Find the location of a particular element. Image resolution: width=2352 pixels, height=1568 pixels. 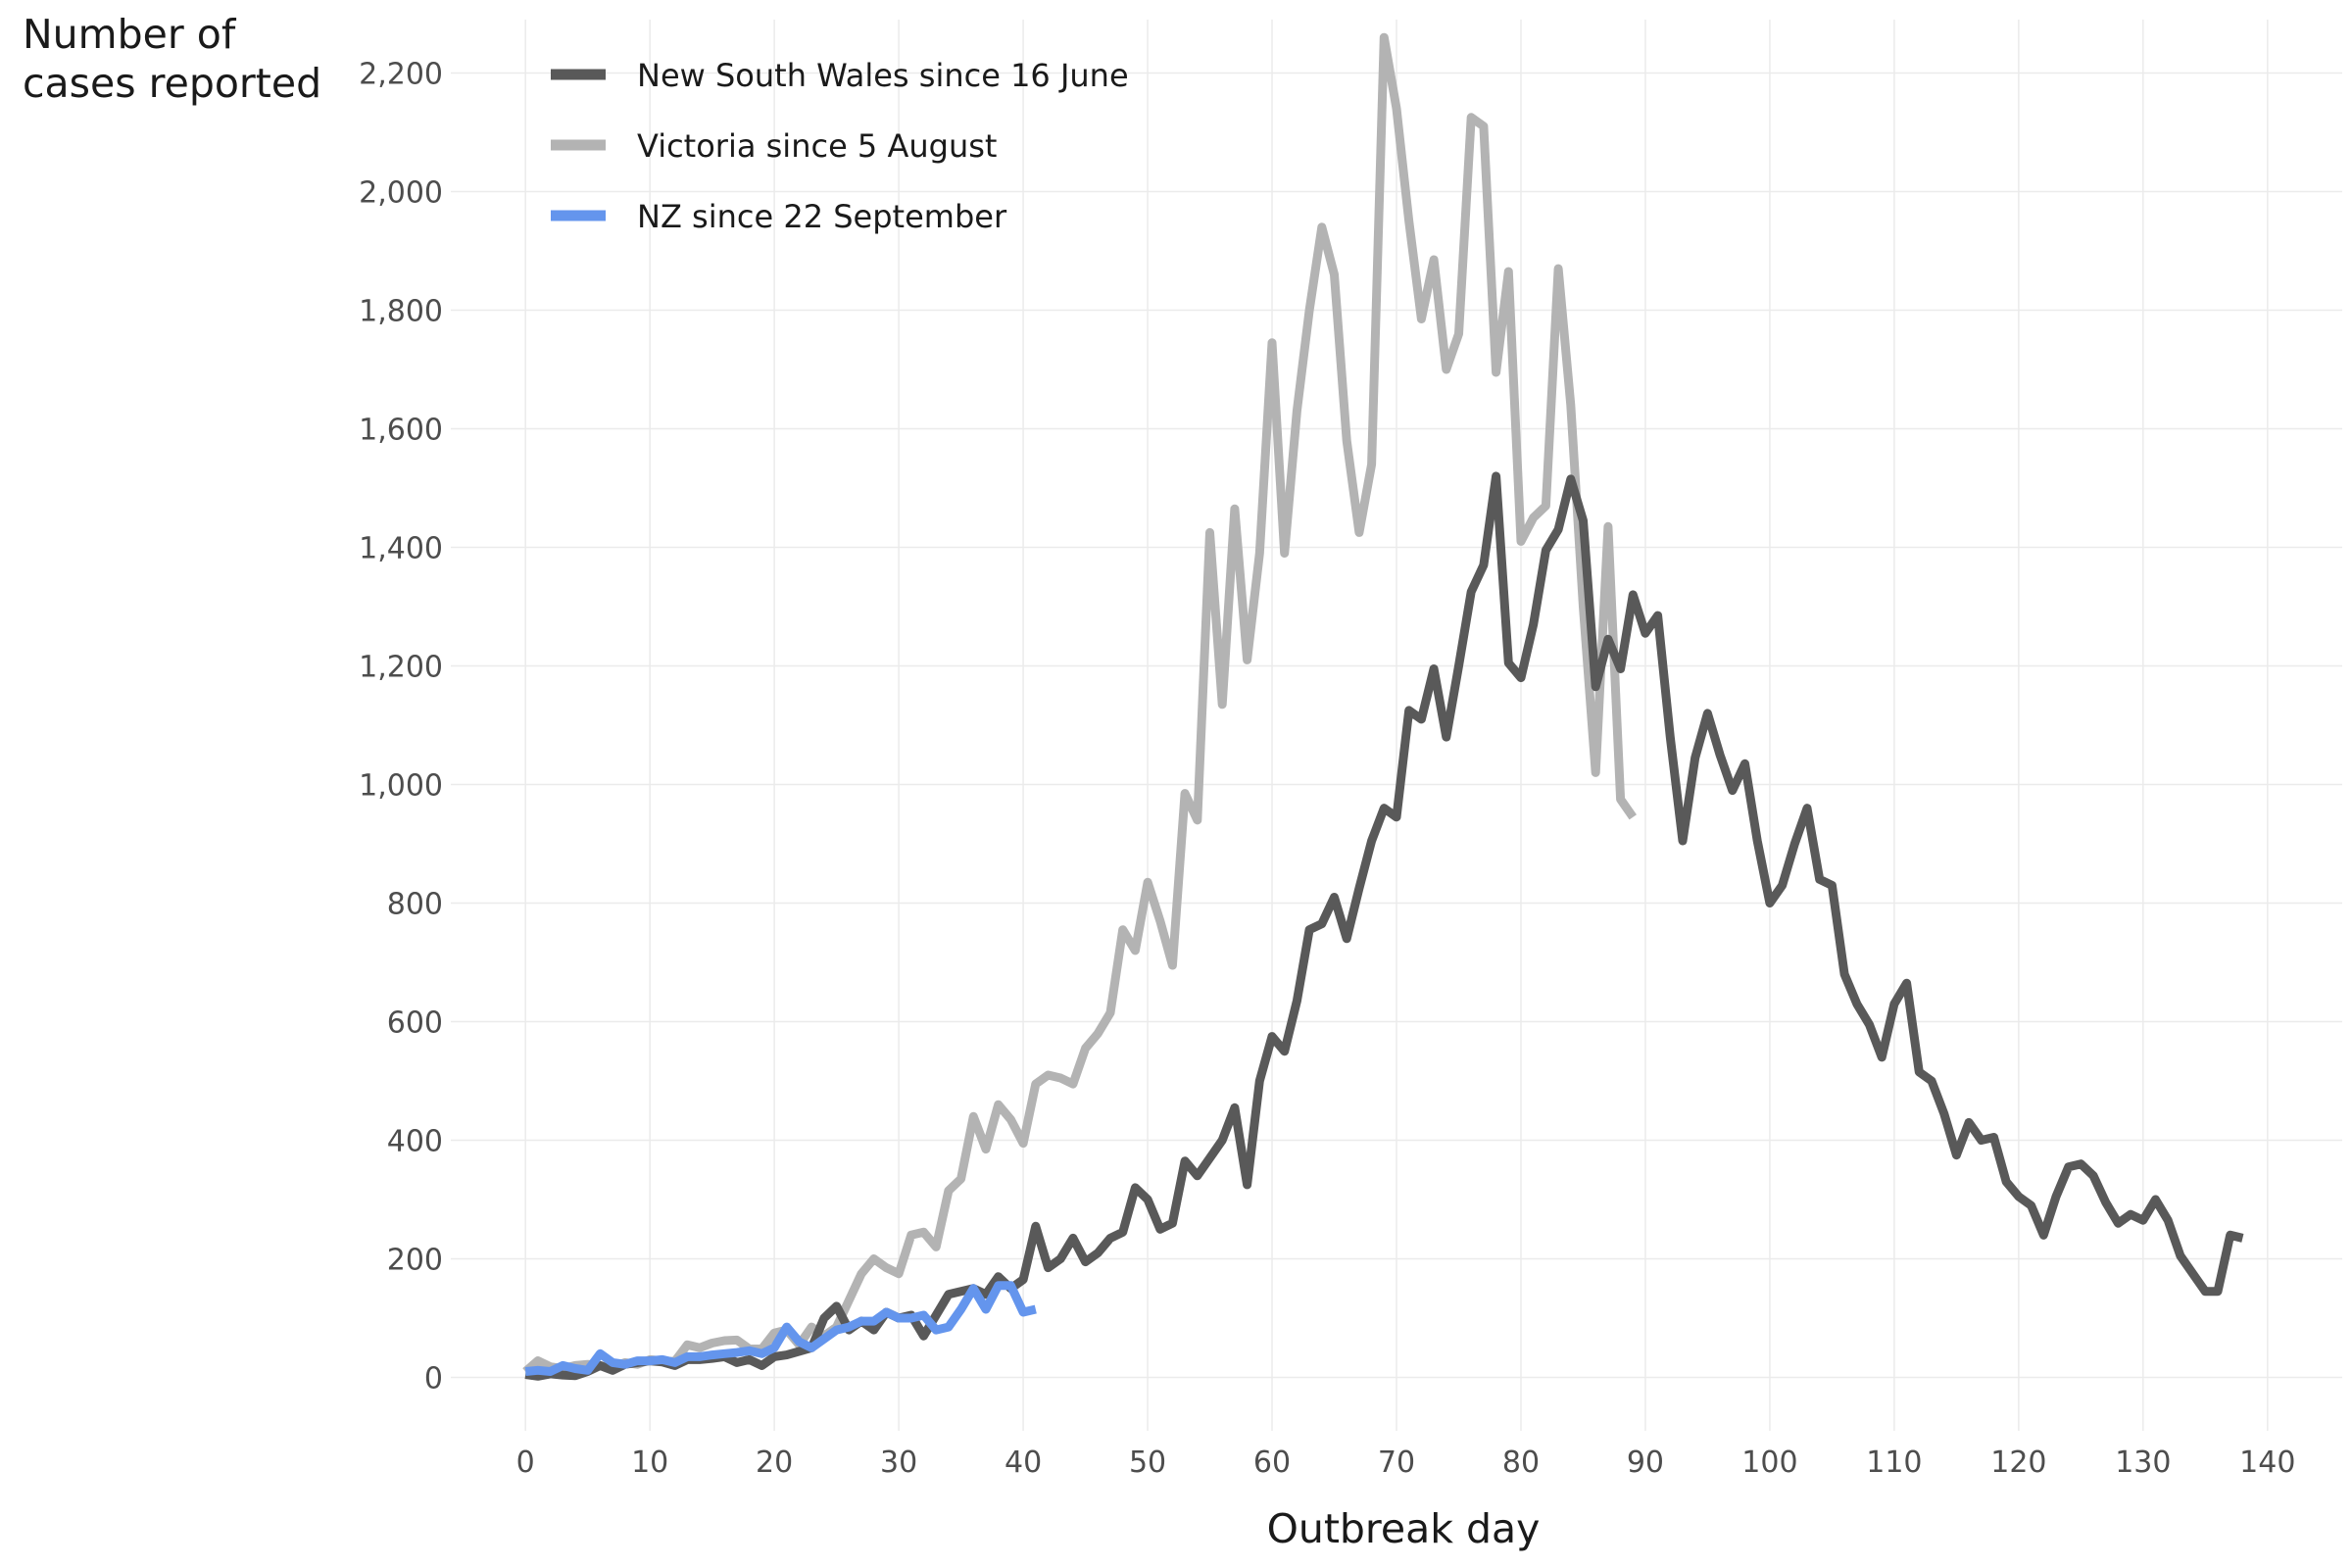

y-tick-label: 800 is located at coordinates (415, 905).